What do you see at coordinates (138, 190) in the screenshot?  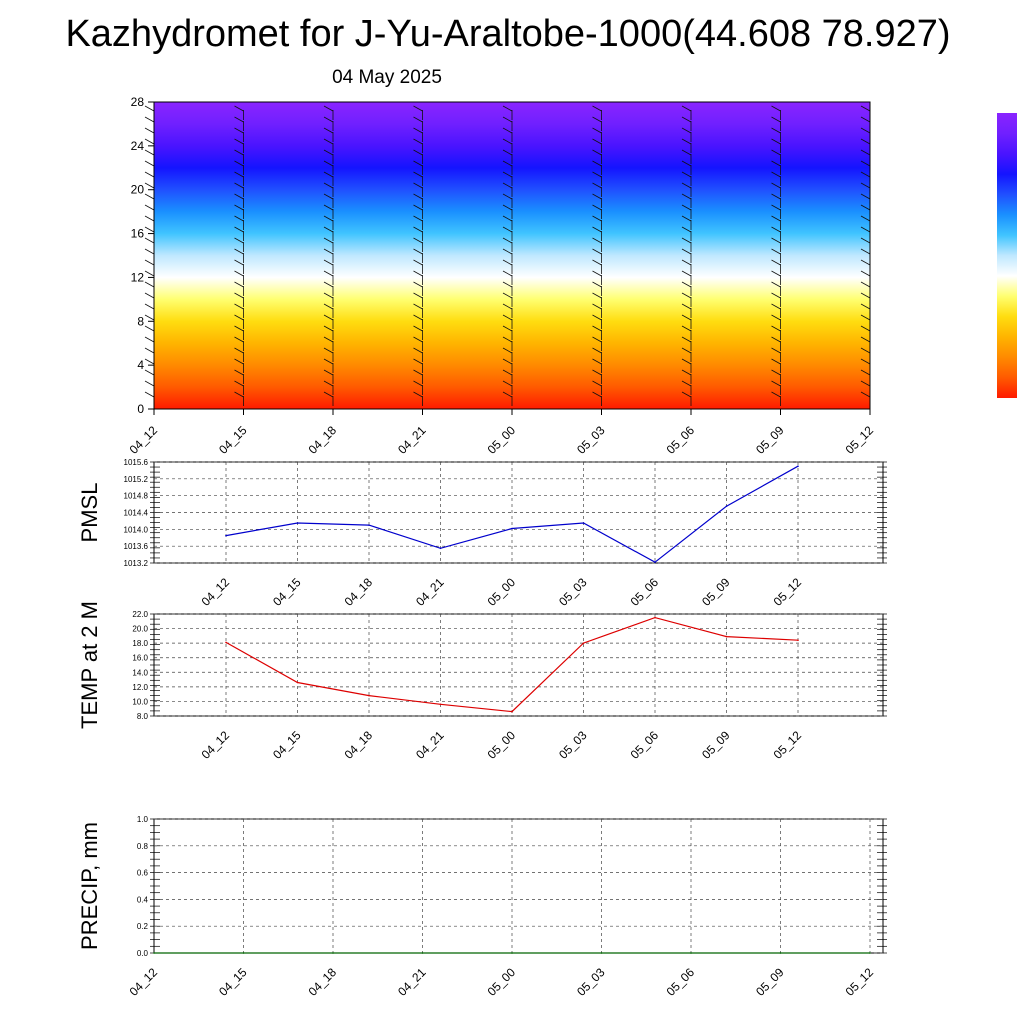 I see `heatmap-ytick-label: 20` at bounding box center [138, 190].